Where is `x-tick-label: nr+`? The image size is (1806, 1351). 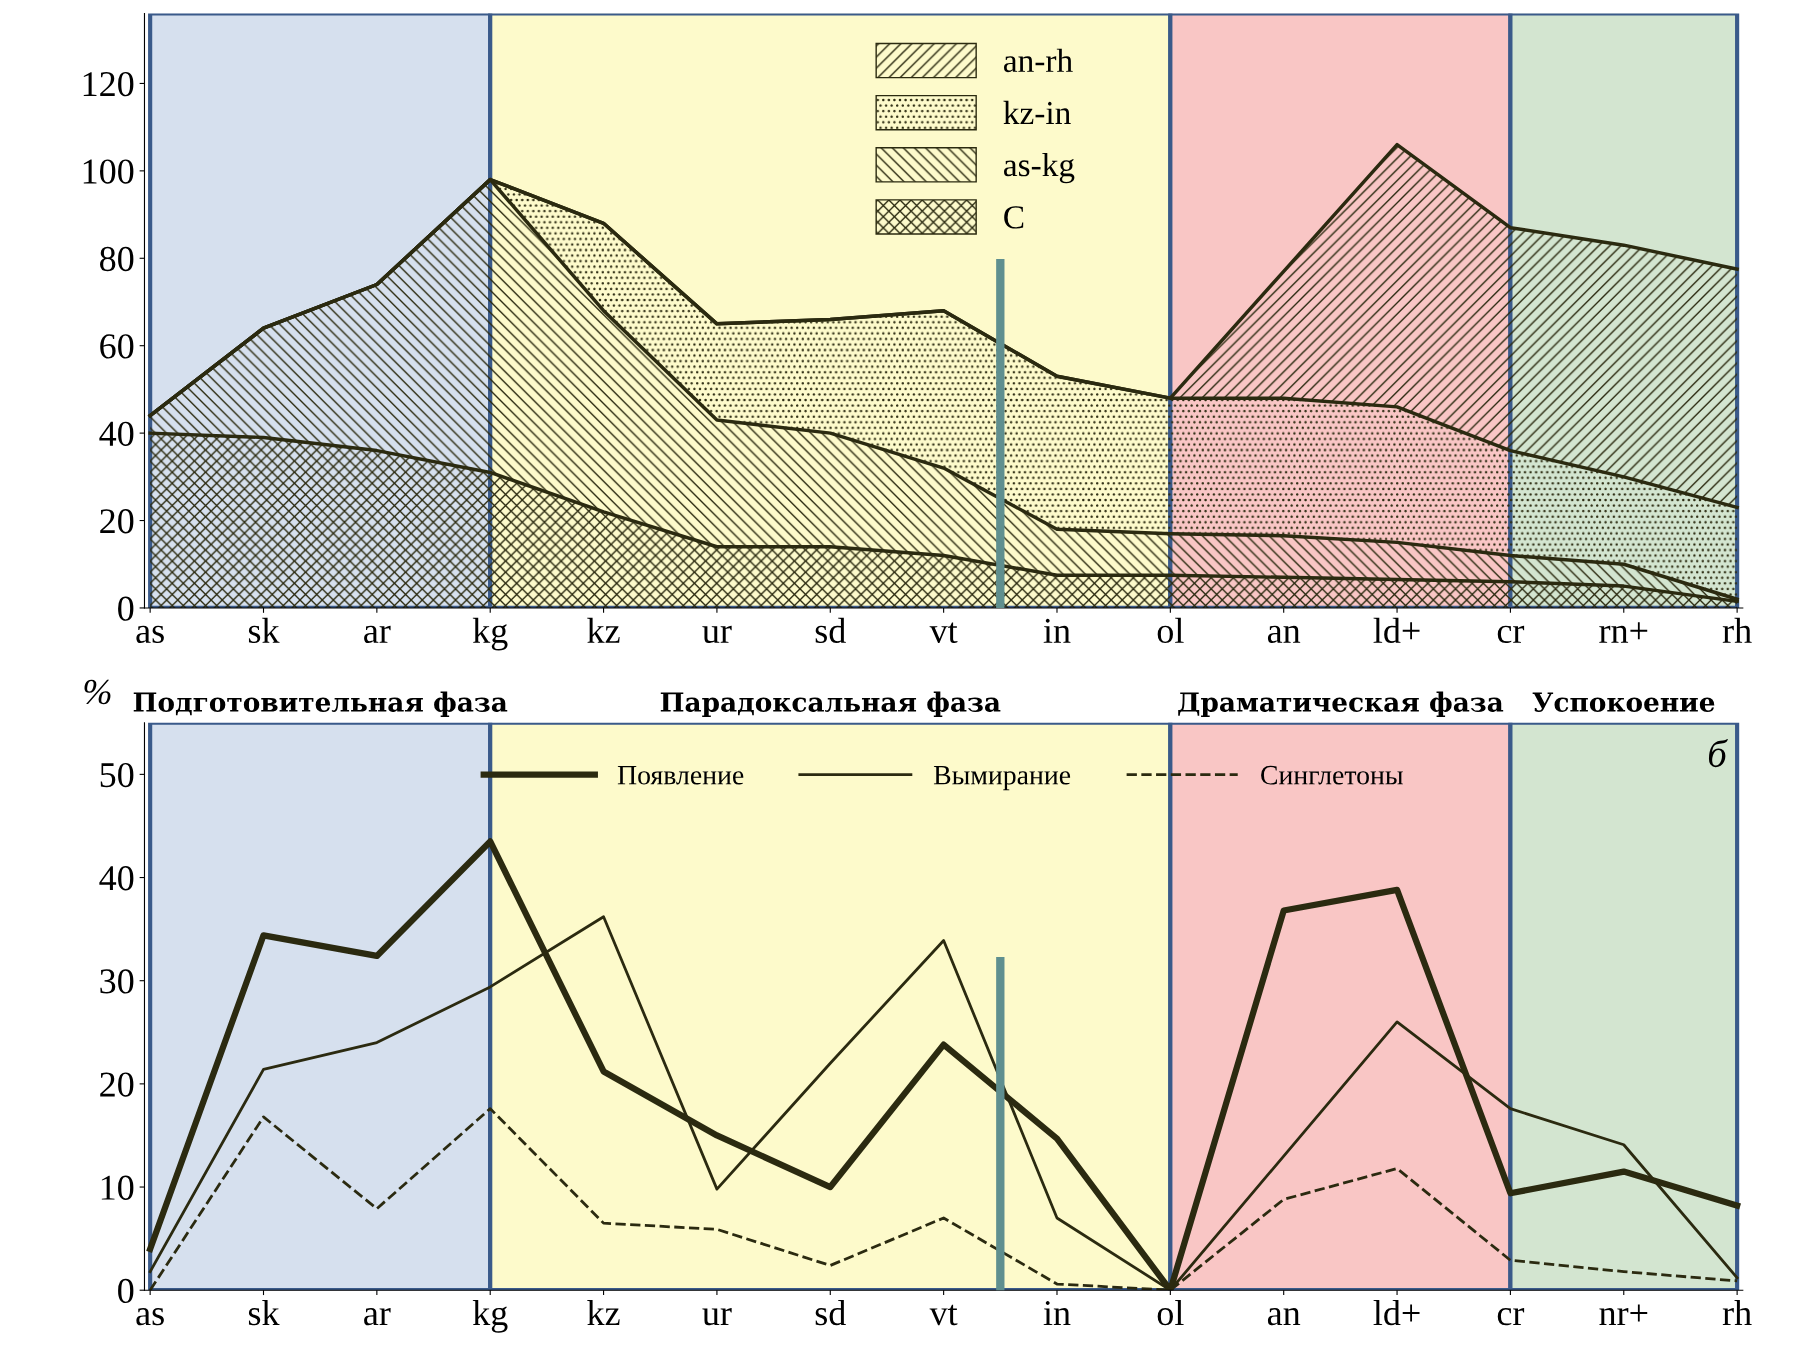
x-tick-label: nr+ is located at coordinates (1623, 1314).